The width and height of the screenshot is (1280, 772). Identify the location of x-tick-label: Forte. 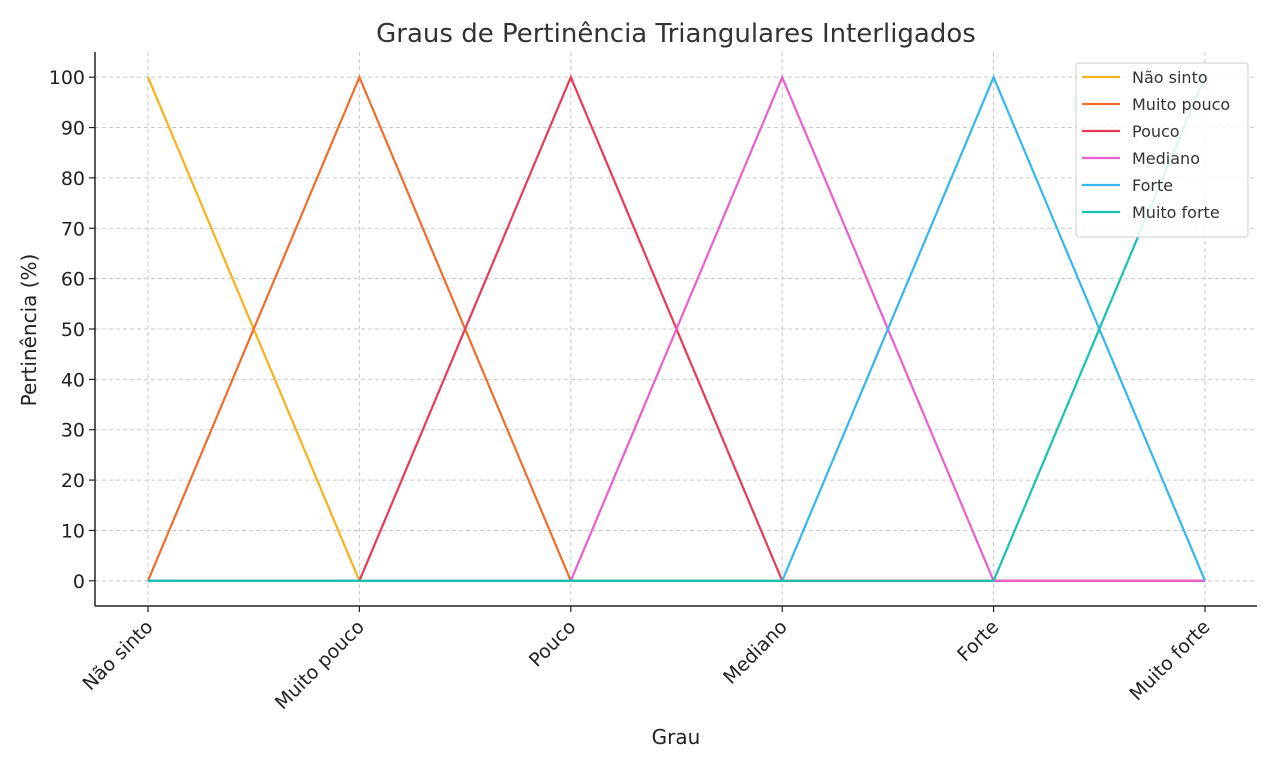
(978, 641).